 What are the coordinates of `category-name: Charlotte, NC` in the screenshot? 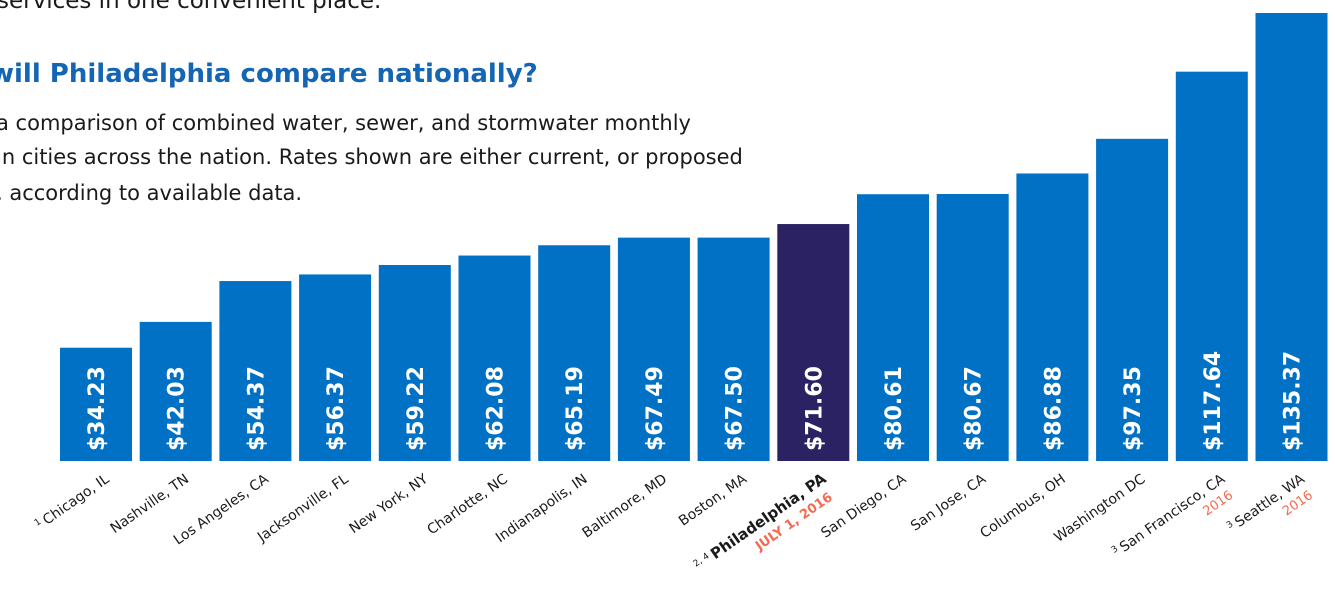 It's located at (467, 504).